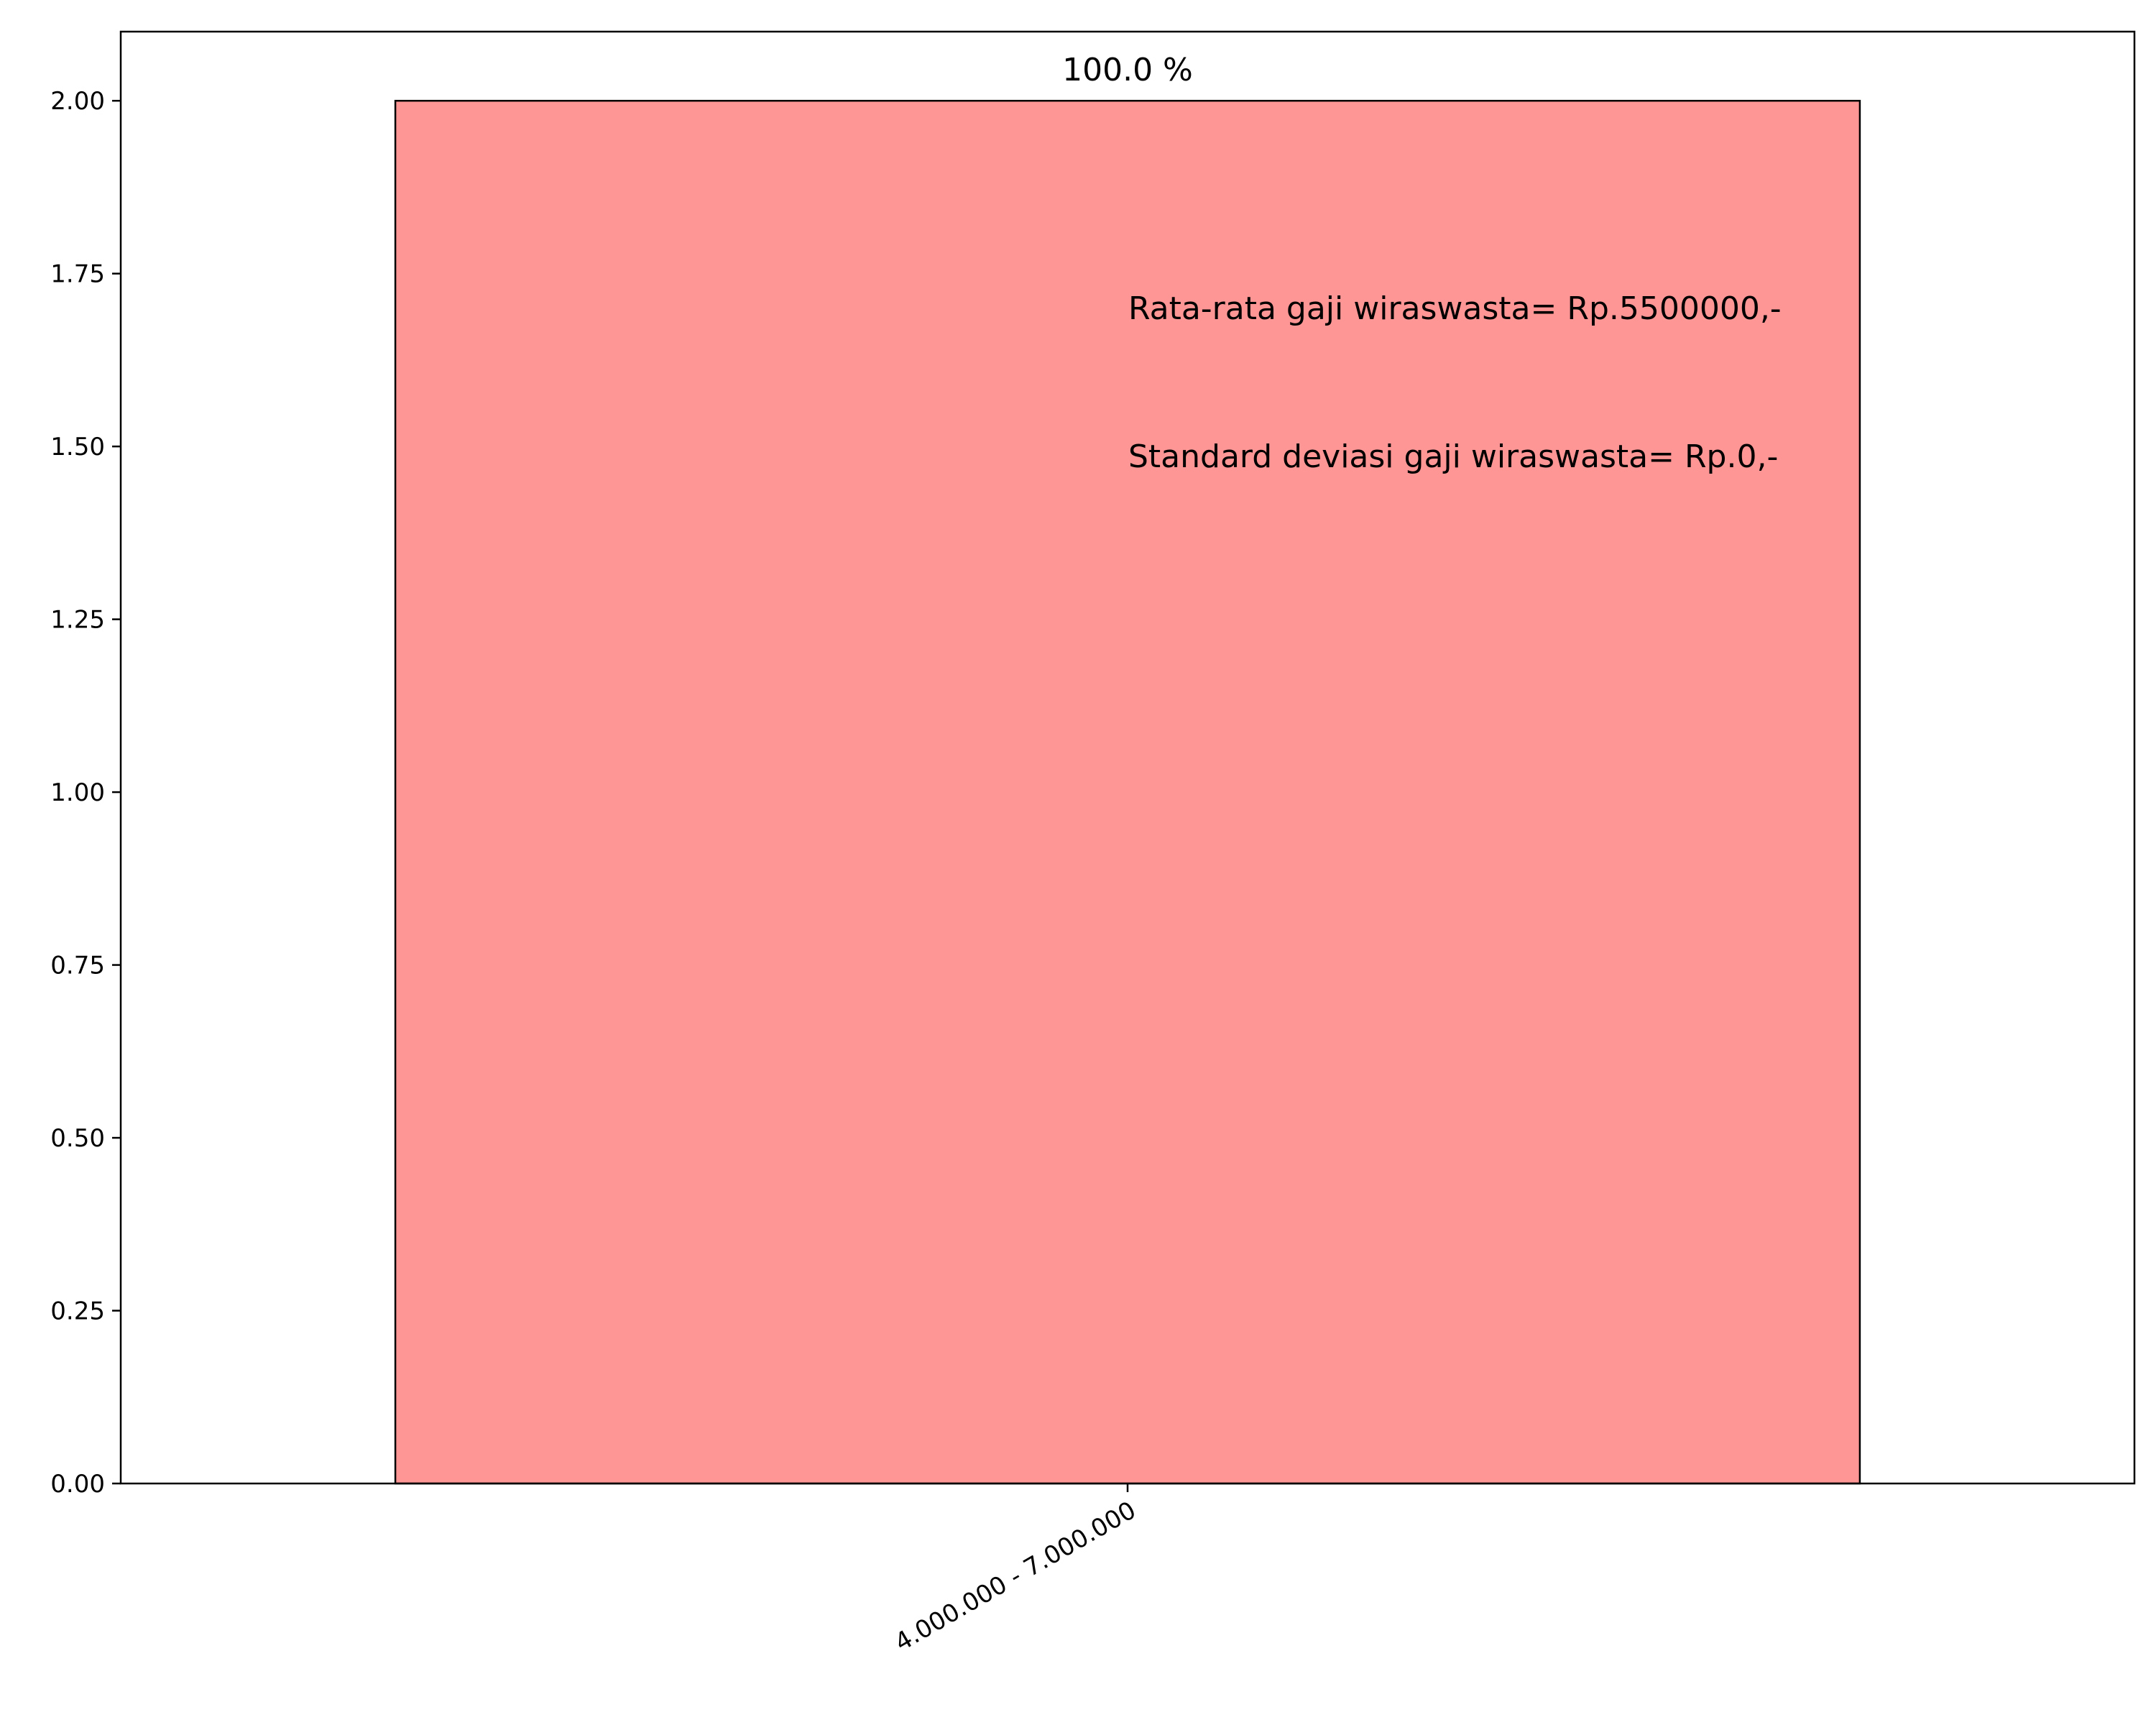 This screenshot has width=2156, height=1725. What do you see at coordinates (1453, 456) in the screenshot?
I see `annotation-std-salary: Standard deviasi gaji wiraswasta= Rp.0,-` at bounding box center [1453, 456].